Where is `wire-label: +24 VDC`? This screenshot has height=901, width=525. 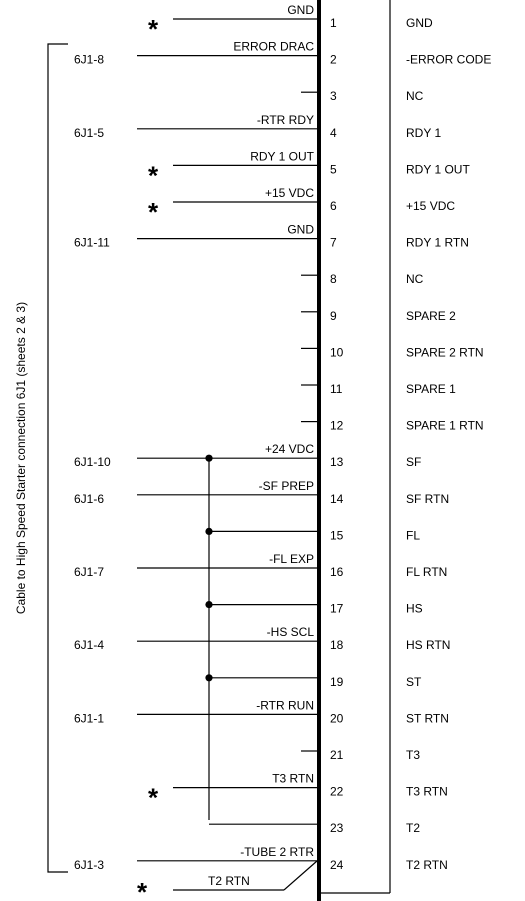
wire-label: +24 VDC is located at coordinates (289, 449).